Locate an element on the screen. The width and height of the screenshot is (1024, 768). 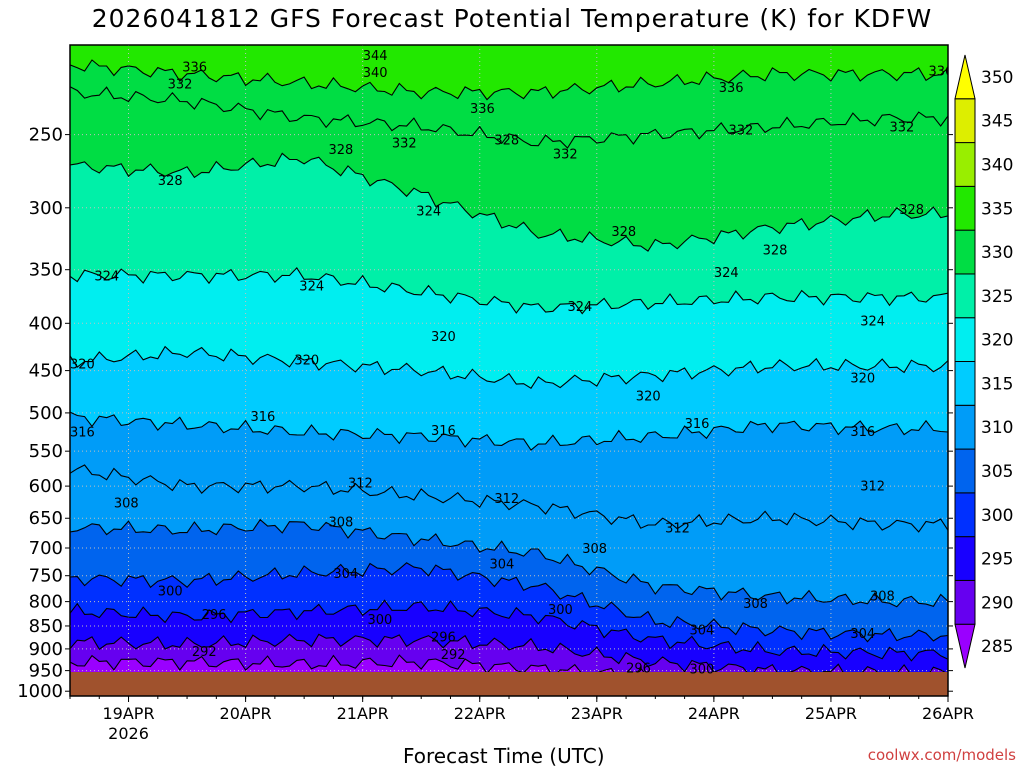
credit-link: coolwx.com/models is located at coordinates (941, 755).